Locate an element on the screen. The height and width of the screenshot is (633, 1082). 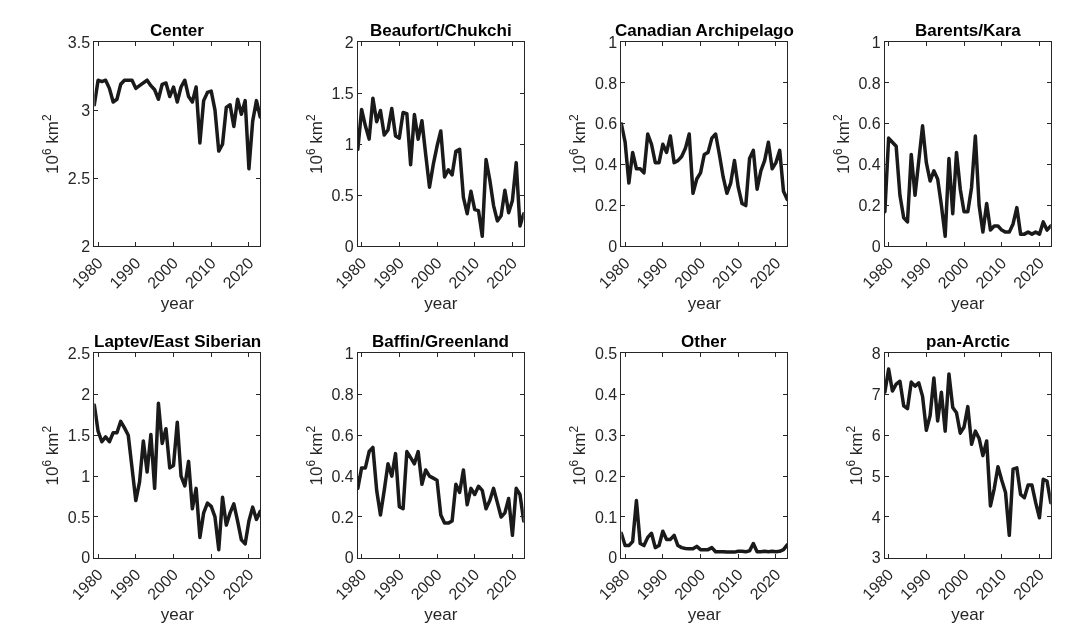
chart-title: Barents/Kara is located at coordinates (968, 30).